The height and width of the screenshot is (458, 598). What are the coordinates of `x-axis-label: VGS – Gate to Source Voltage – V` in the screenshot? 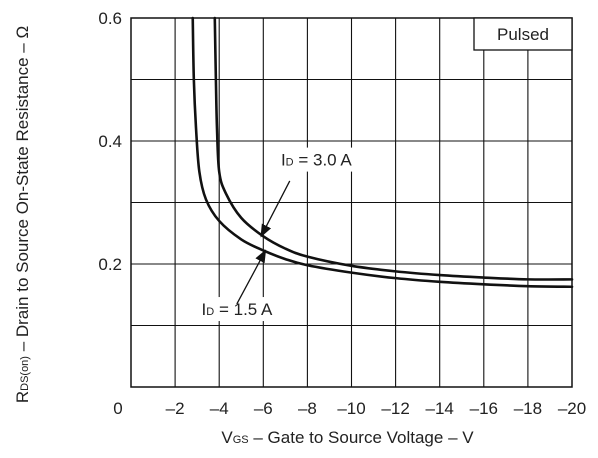 It's located at (347, 437).